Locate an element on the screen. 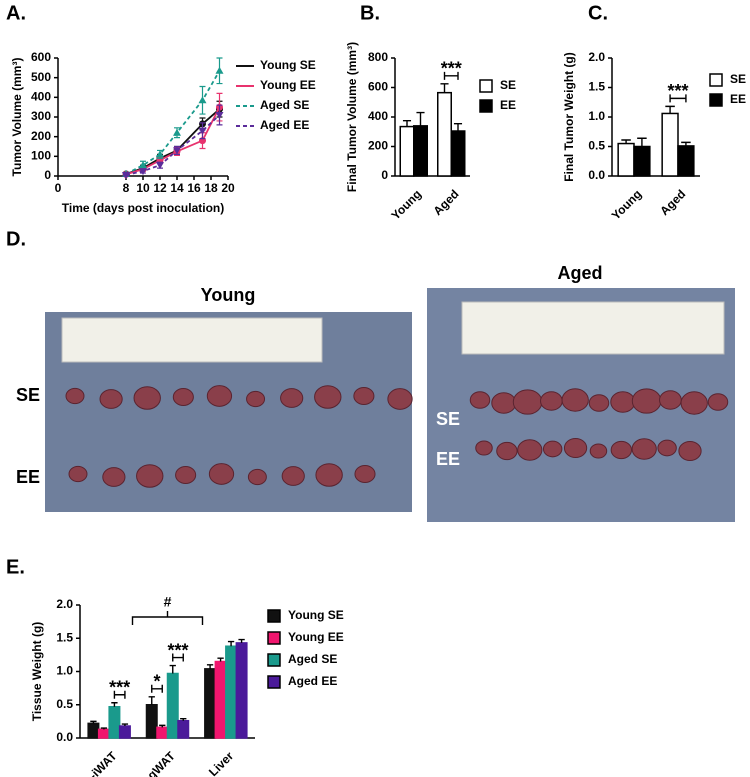 The image size is (750, 777). panel-label: E. is located at coordinates (15, 567).